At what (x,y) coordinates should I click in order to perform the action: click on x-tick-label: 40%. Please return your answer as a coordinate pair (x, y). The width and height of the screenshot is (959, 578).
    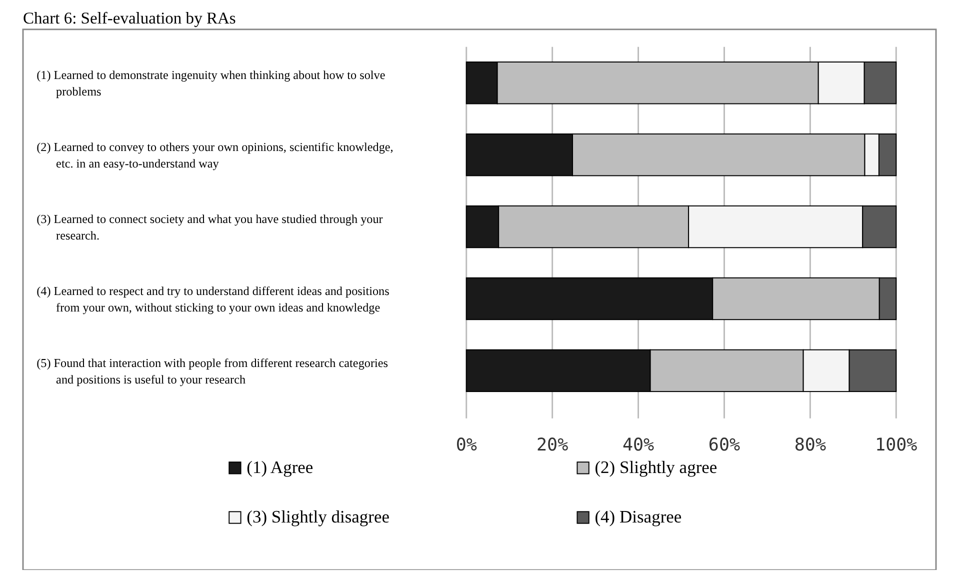
    Looking at the image, I should click on (638, 445).